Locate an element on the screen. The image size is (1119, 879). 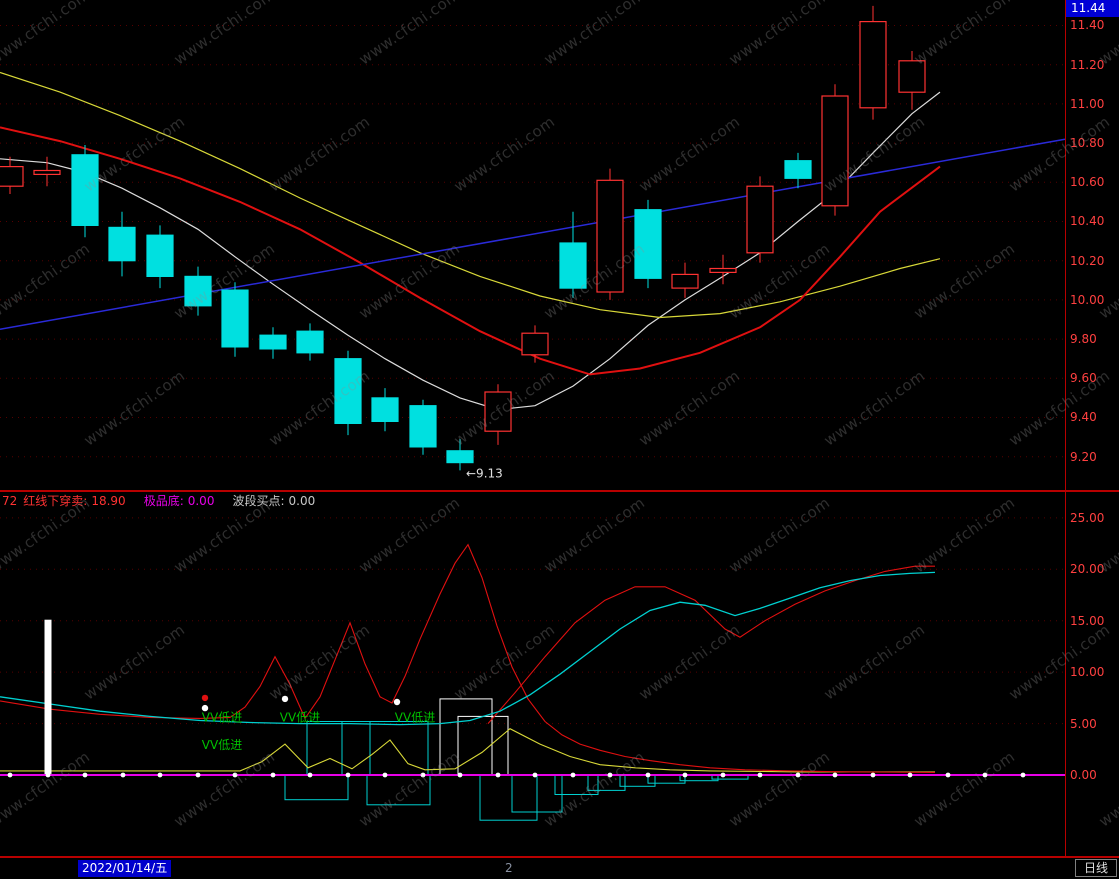
price-tick-label: 11.00 is located at coordinates (1087, 104).